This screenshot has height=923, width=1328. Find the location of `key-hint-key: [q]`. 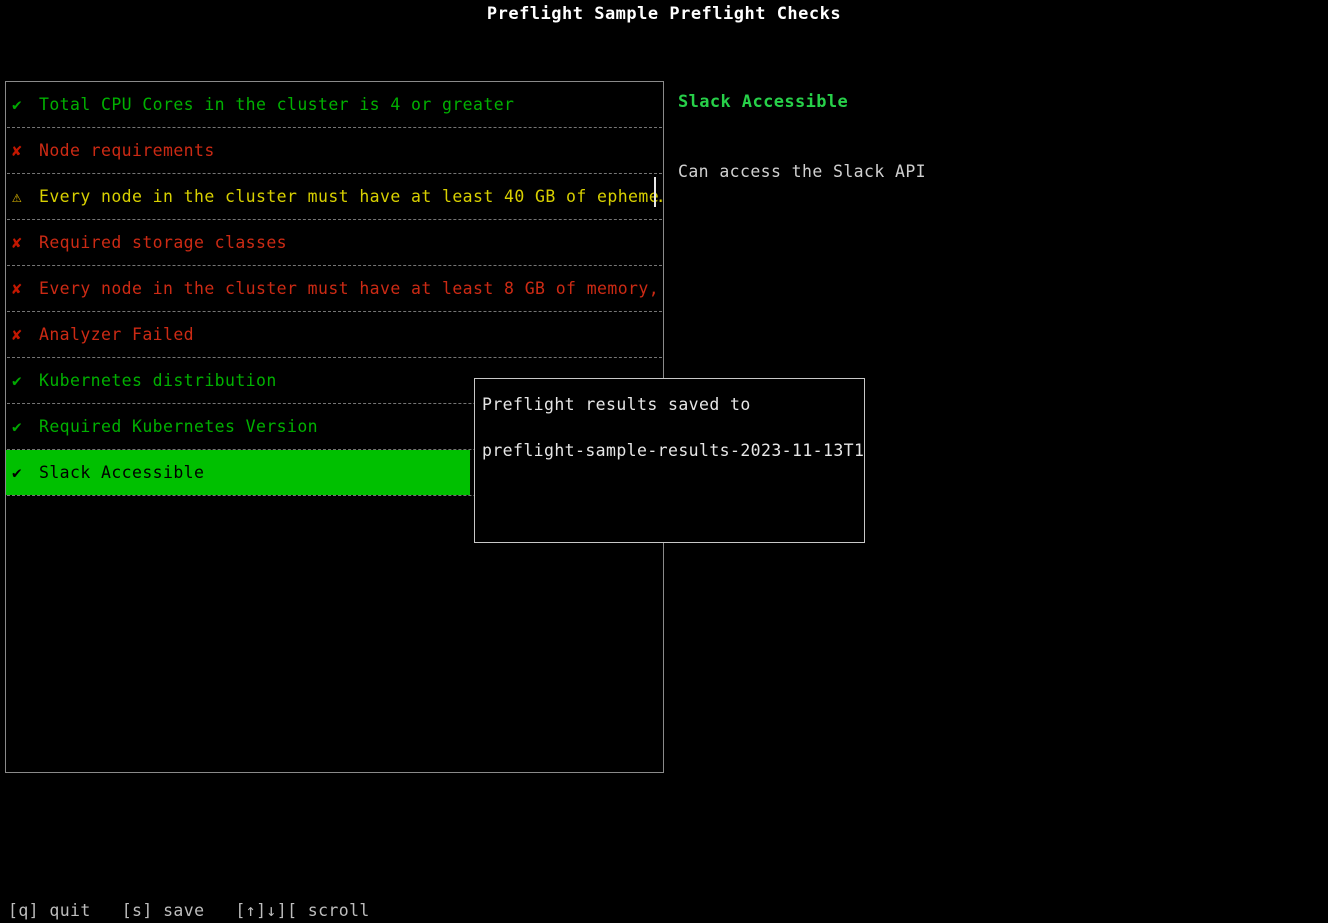

key-hint-key: [q] is located at coordinates (24, 910).